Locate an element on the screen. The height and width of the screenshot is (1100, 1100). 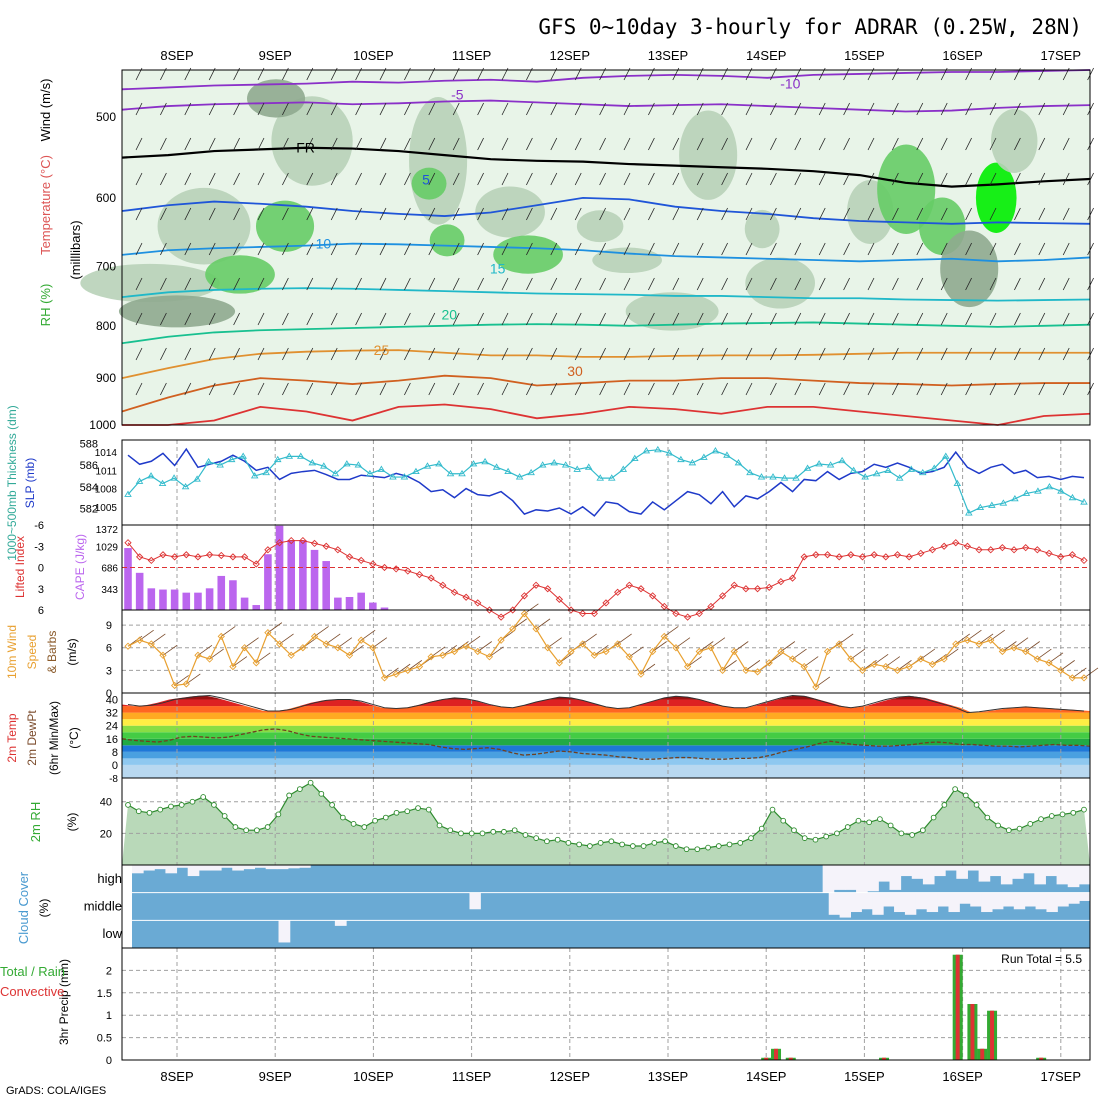
lifted-index-line is located at coordinates (606, 579).